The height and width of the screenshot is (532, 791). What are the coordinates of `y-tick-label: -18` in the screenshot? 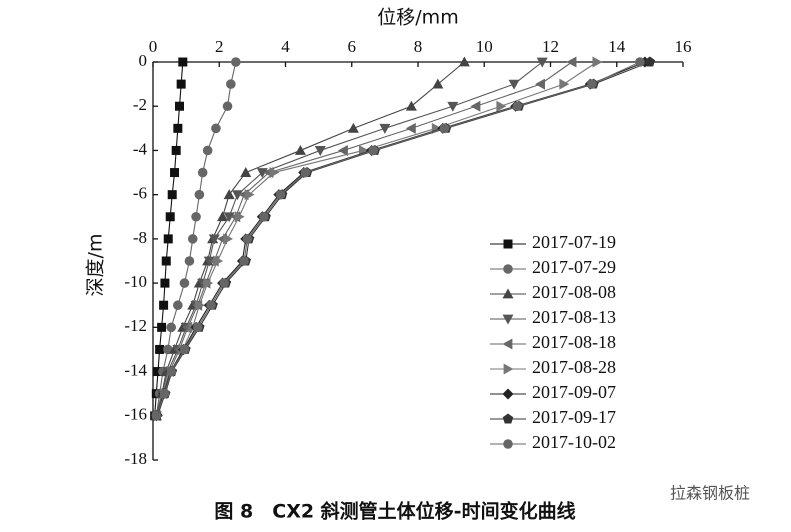 It's located at (135, 458).